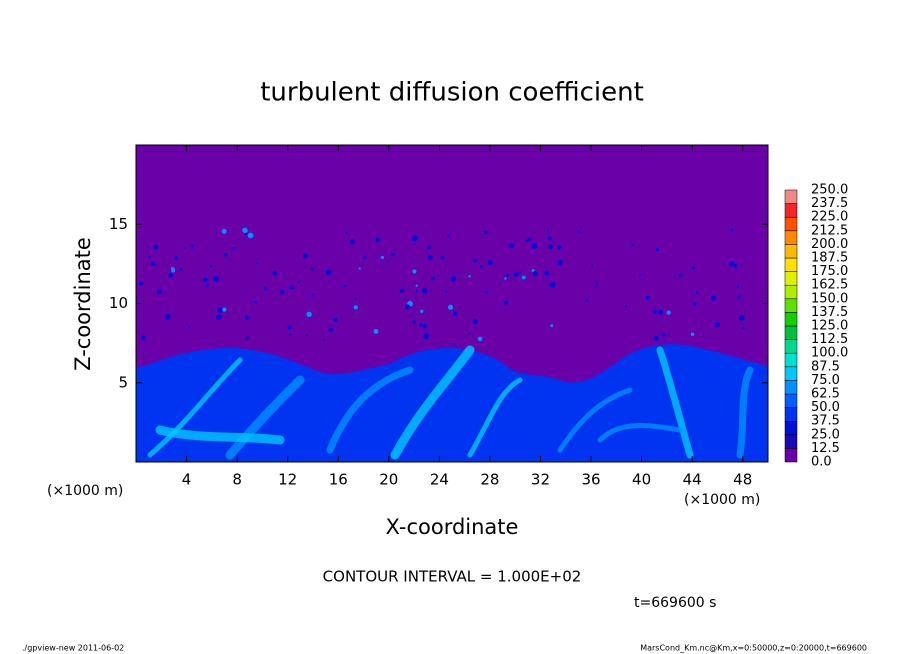 The width and height of the screenshot is (904, 654). What do you see at coordinates (825, 394) in the screenshot?
I see `colorbar-label: 62.5` at bounding box center [825, 394].